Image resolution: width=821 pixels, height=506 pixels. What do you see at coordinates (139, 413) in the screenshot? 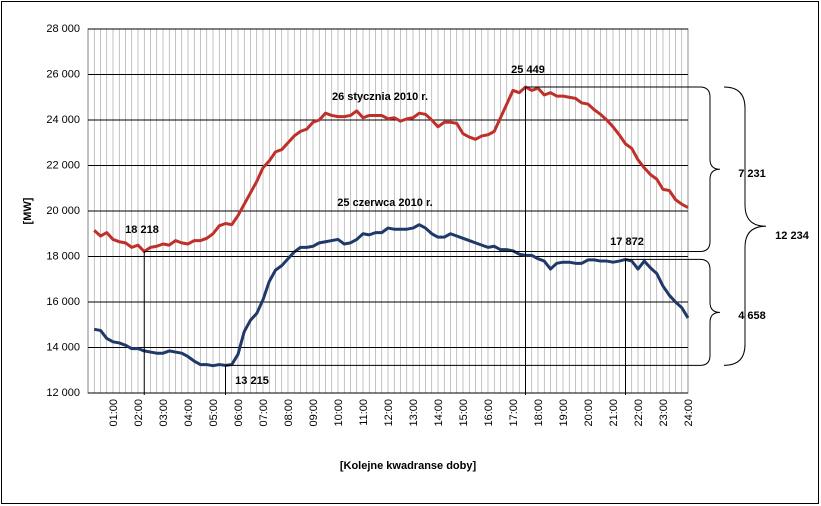
I see `x-tick-label: 02:00` at bounding box center [139, 413].